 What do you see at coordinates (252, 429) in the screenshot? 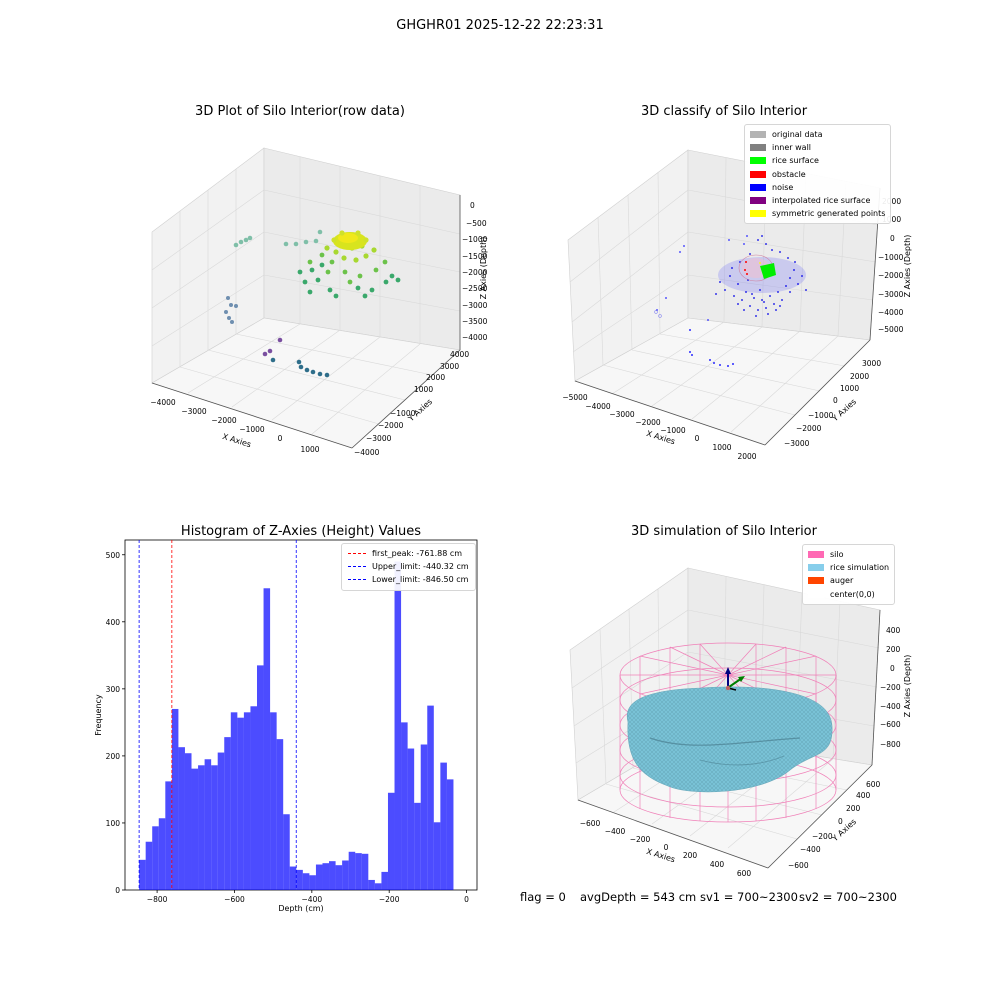
I see `panel1-xtick: −1000` at bounding box center [252, 429].